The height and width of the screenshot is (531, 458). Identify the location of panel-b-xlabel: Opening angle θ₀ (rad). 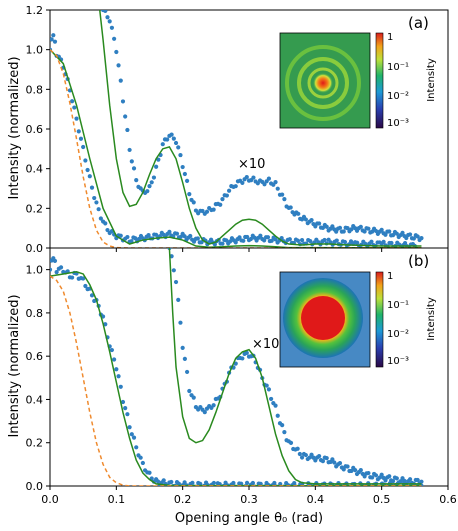
(249, 518).